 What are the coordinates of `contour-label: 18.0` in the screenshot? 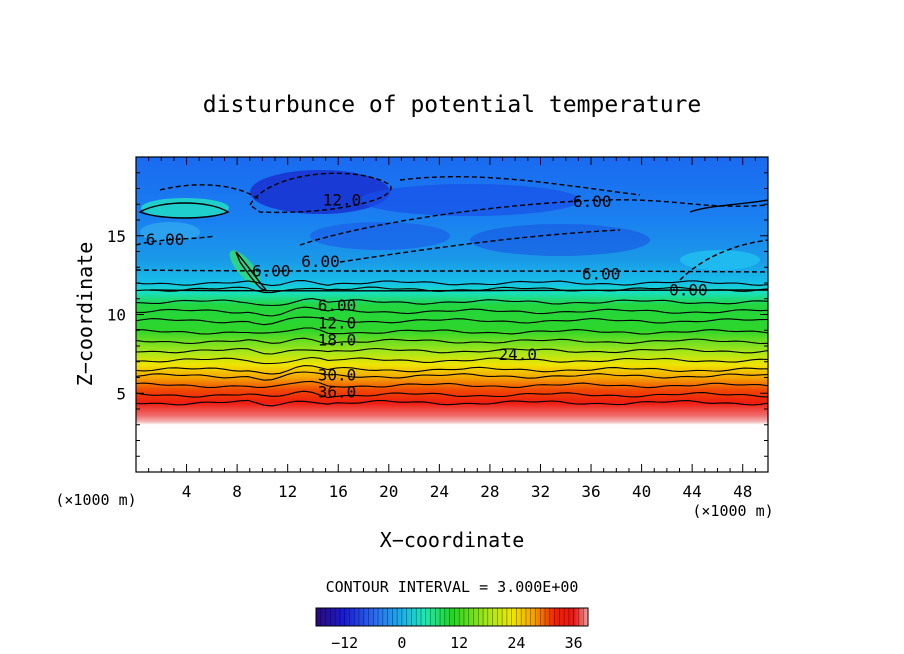 It's located at (337, 340).